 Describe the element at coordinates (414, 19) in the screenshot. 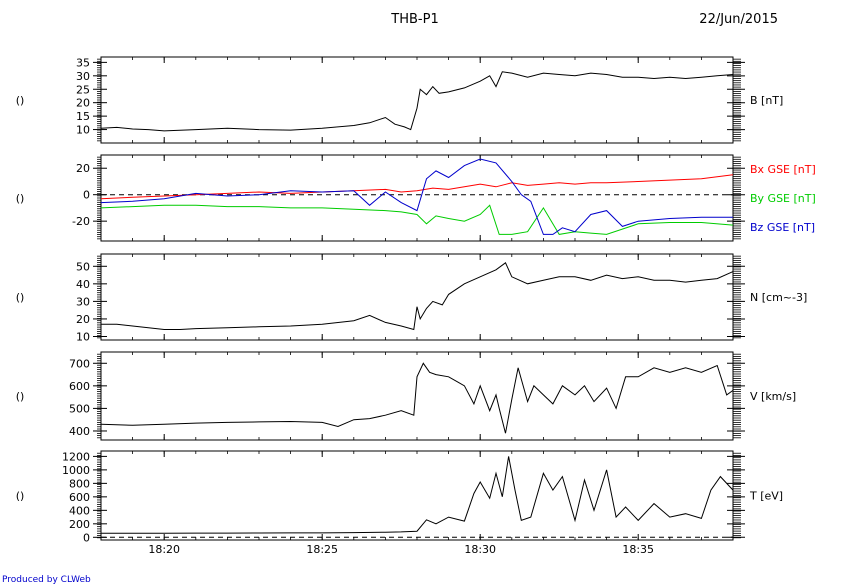

I see `probe-title: THB-P1` at that location.